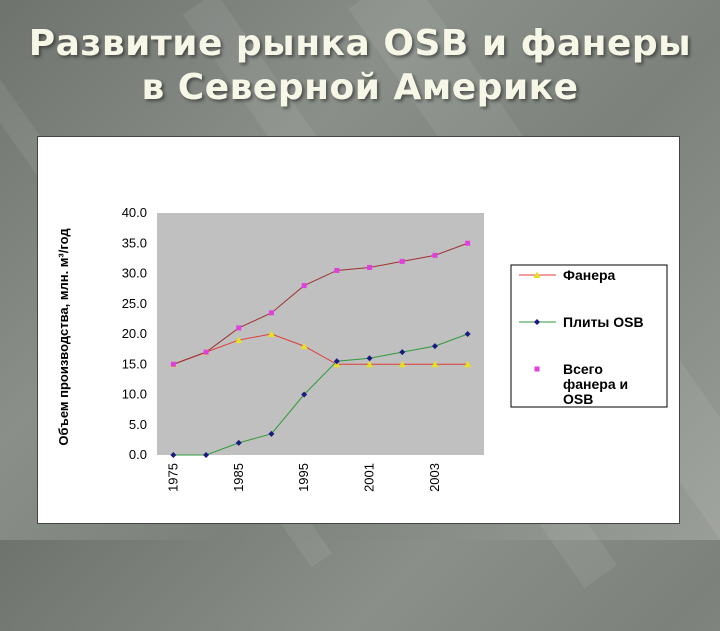 This screenshot has height=631, width=720. I want to click on y-tick-label: 0.0, so click(138, 454).